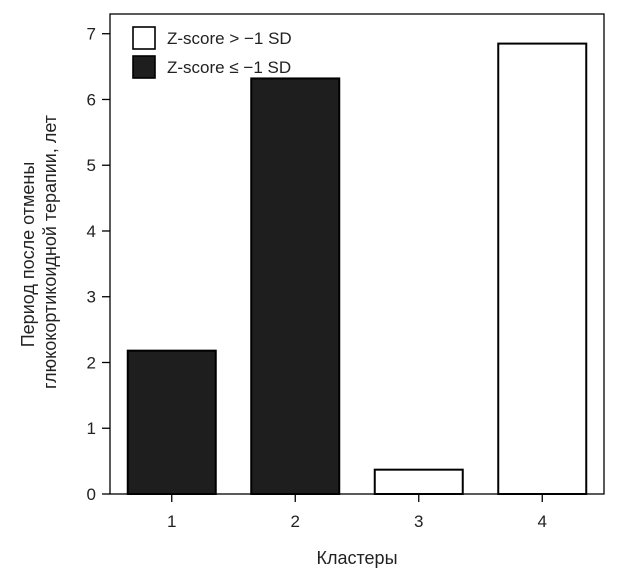 The height and width of the screenshot is (568, 629). Describe the element at coordinates (171, 521) in the screenshot. I see `x-tick-label-1: 1` at that location.